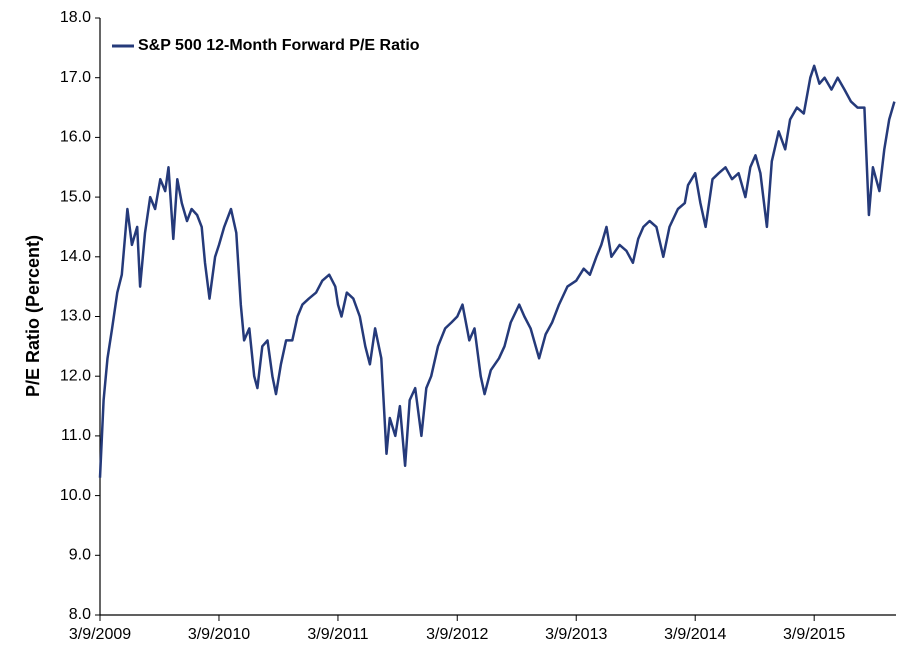  Describe the element at coordinates (75, 256) in the screenshot. I see `y-tick-label: 14.0` at that location.